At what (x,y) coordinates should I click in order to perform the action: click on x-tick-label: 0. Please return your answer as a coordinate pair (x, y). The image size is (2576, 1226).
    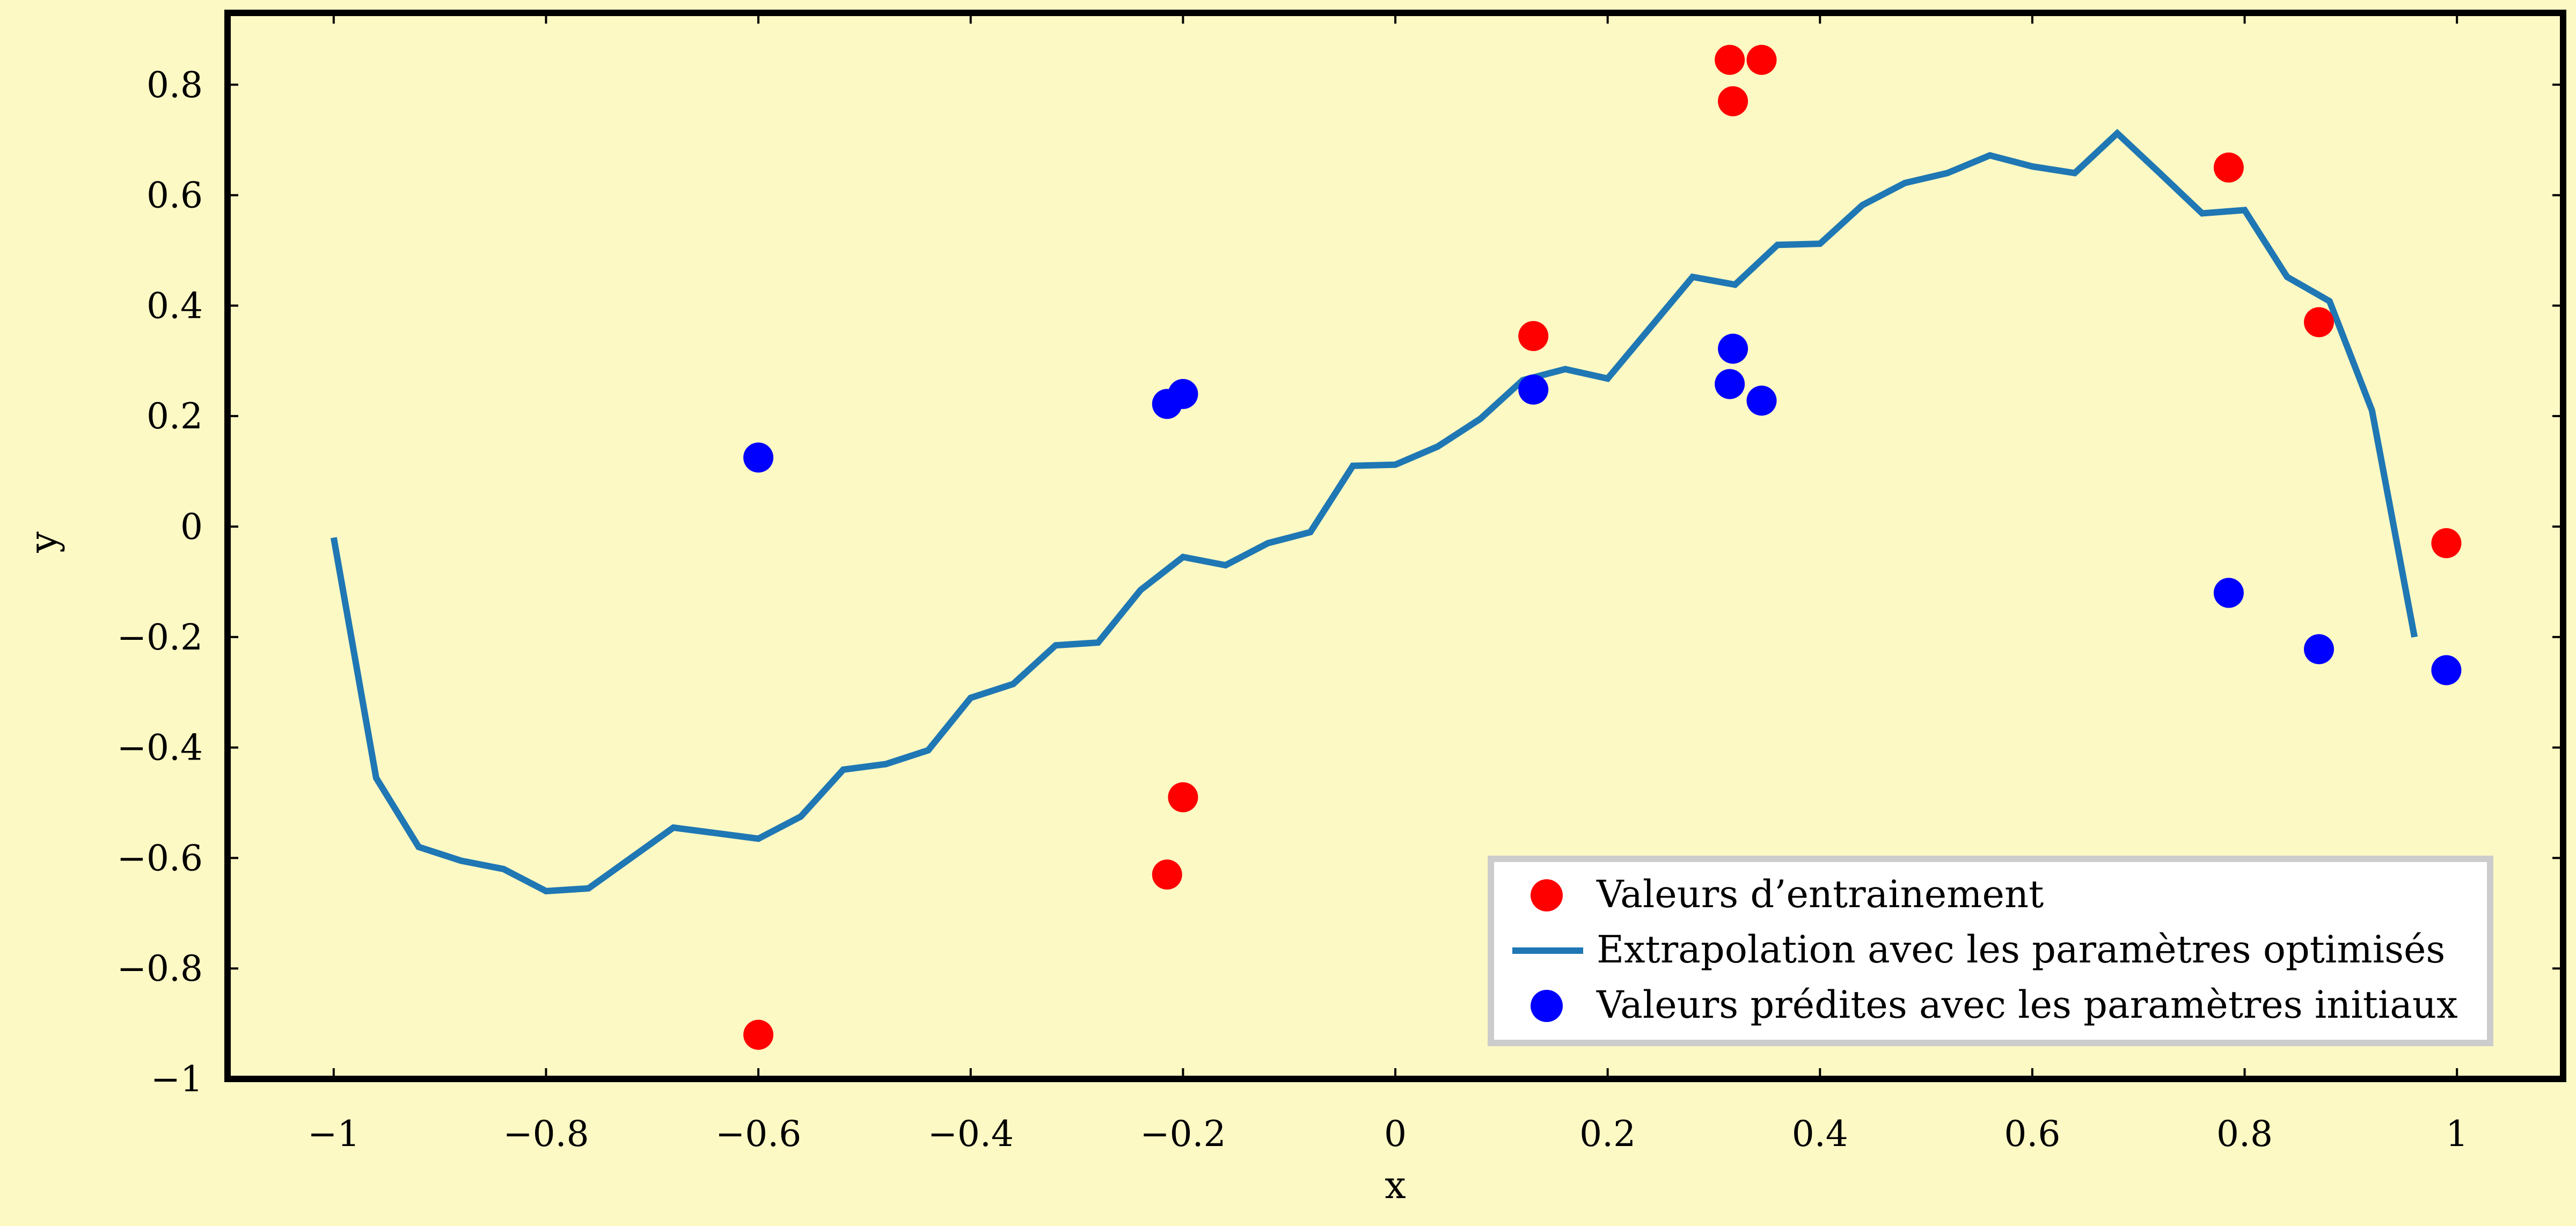
    Looking at the image, I should click on (1395, 1134).